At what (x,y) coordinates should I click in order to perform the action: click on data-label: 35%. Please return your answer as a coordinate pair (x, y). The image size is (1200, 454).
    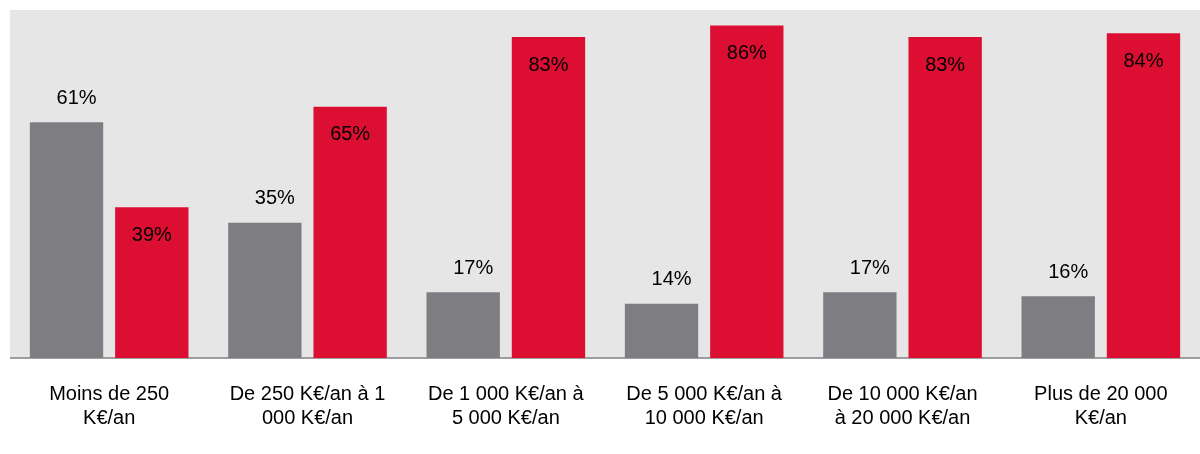
    Looking at the image, I should click on (275, 197).